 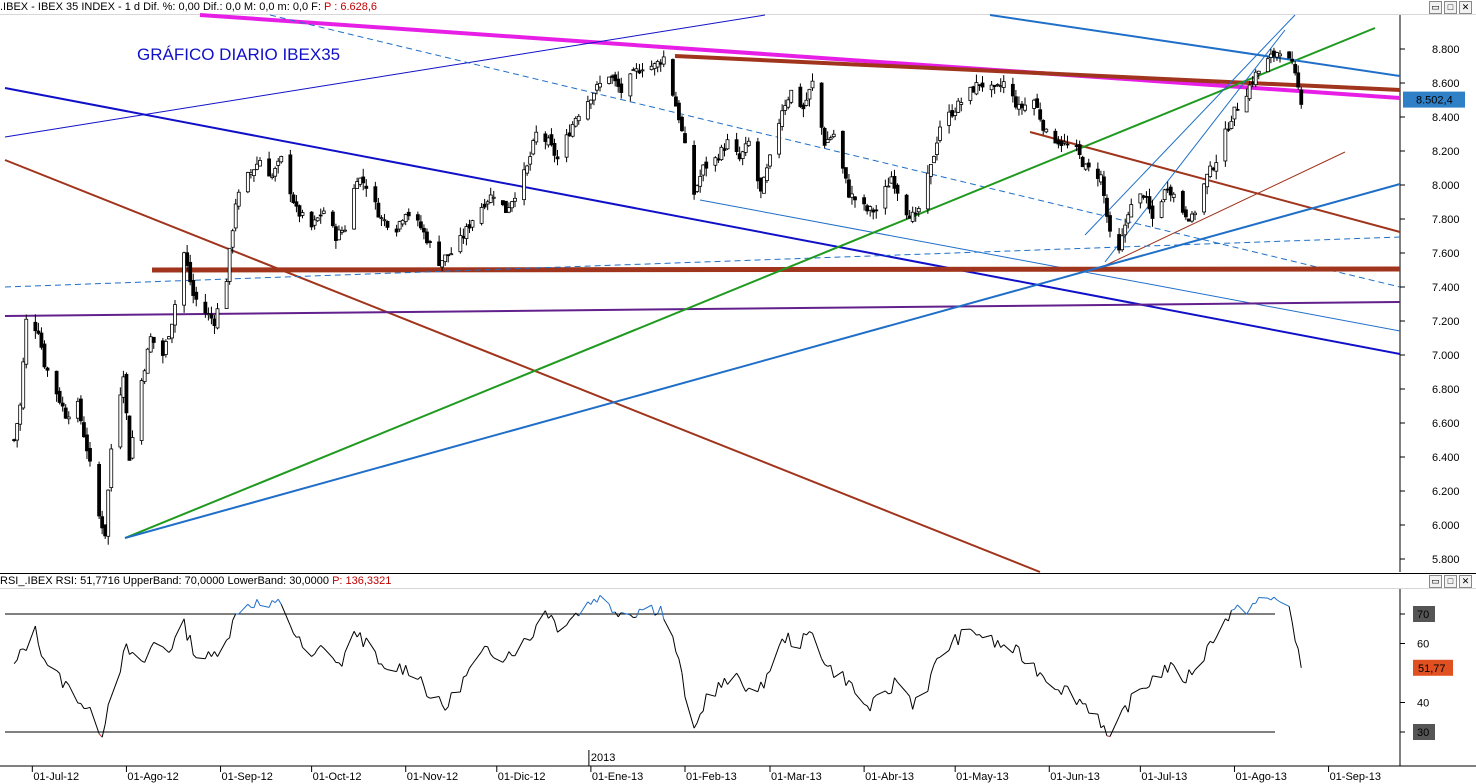 I want to click on restore-button: □, so click(x=1450, y=7).